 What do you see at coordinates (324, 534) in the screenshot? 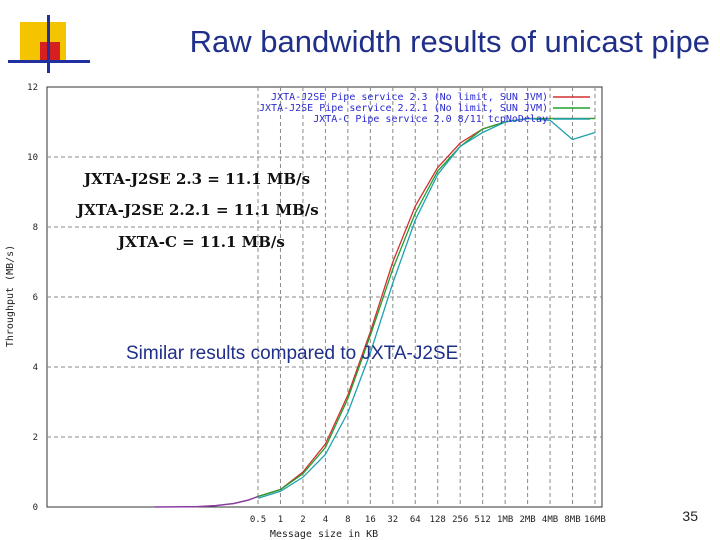
I see `x-axis-title: Message size in KB` at bounding box center [324, 534].